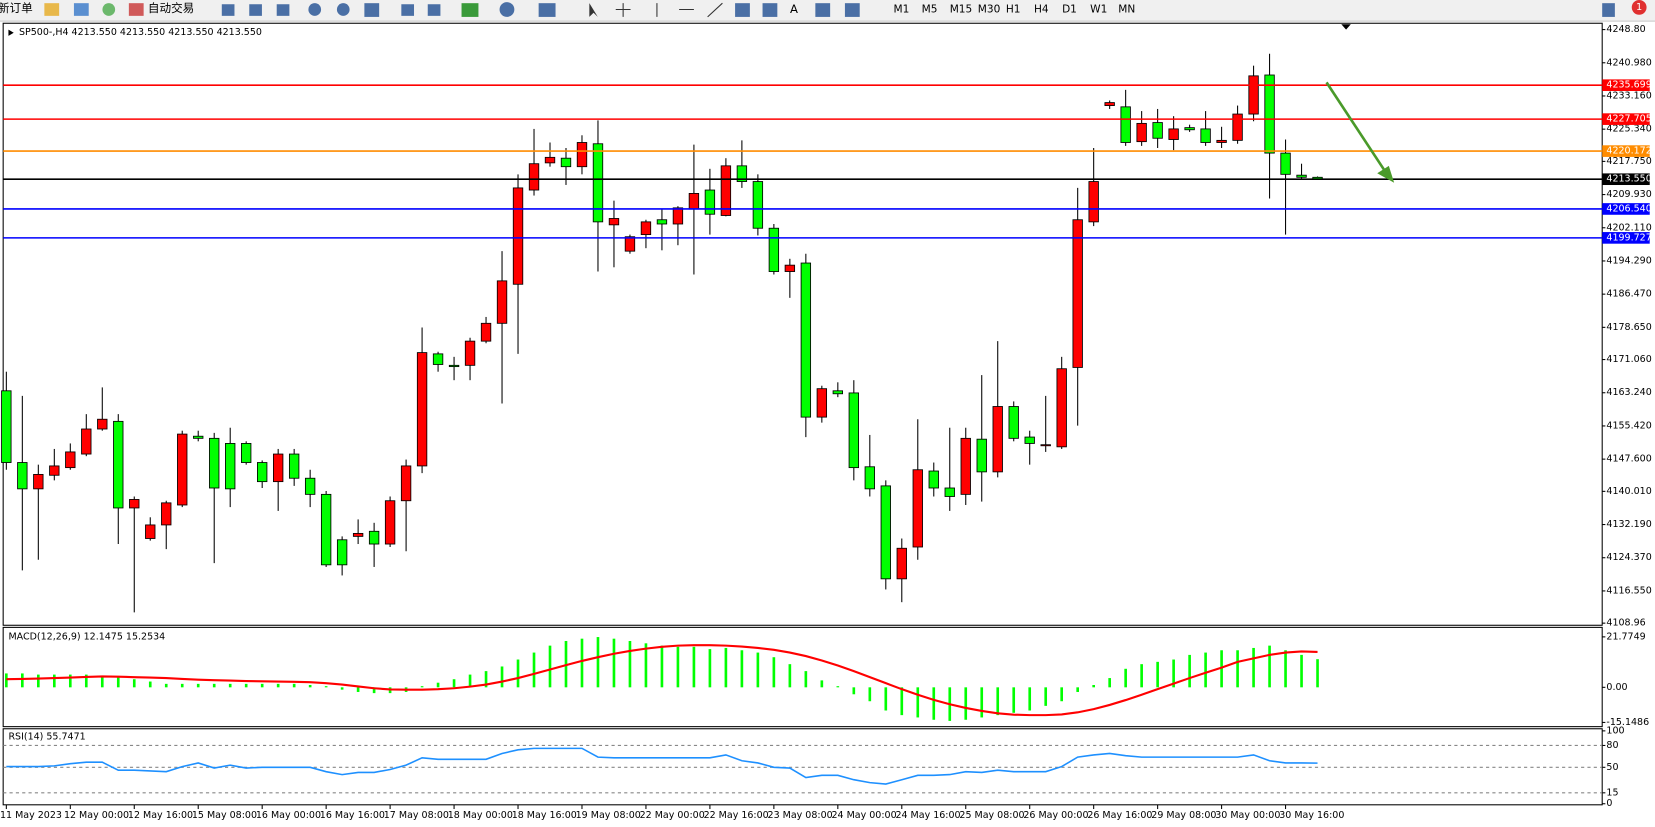 The width and height of the screenshot is (1655, 827). What do you see at coordinates (1628, 491) in the screenshot?
I see `y-tick-label: 4140.010` at bounding box center [1628, 491].